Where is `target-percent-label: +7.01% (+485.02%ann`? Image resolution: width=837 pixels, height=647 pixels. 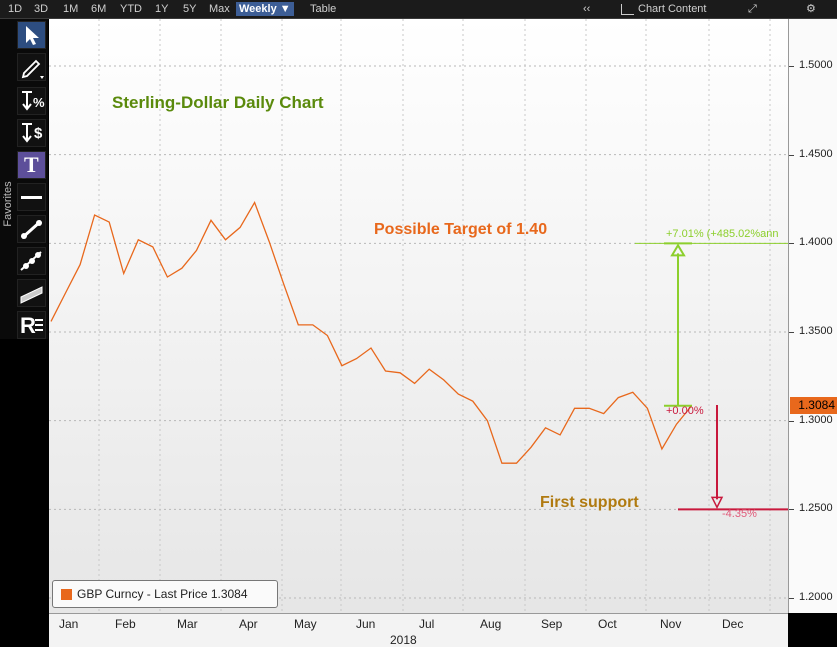
target-percent-label: +7.01% (+485.02%ann is located at coordinates (722, 234).